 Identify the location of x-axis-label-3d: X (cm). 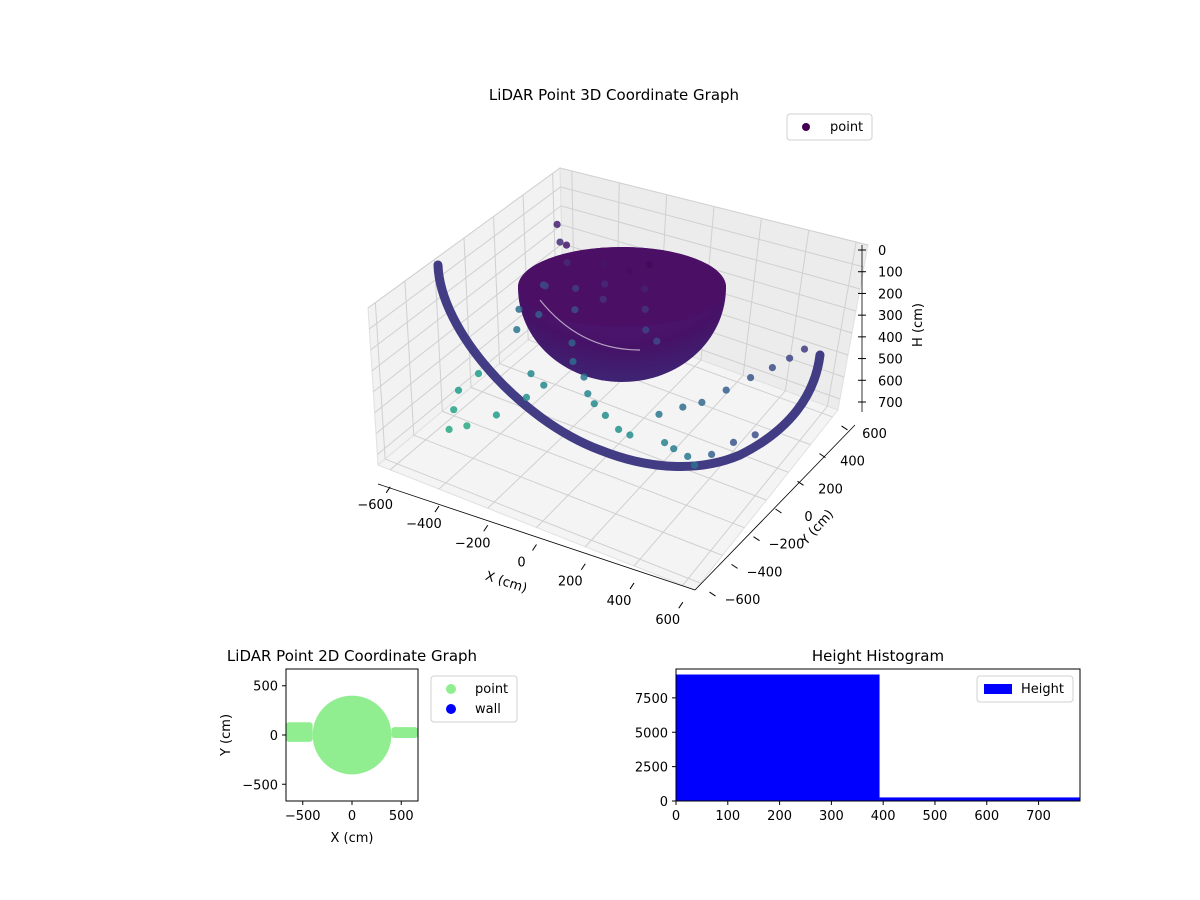
(506, 583).